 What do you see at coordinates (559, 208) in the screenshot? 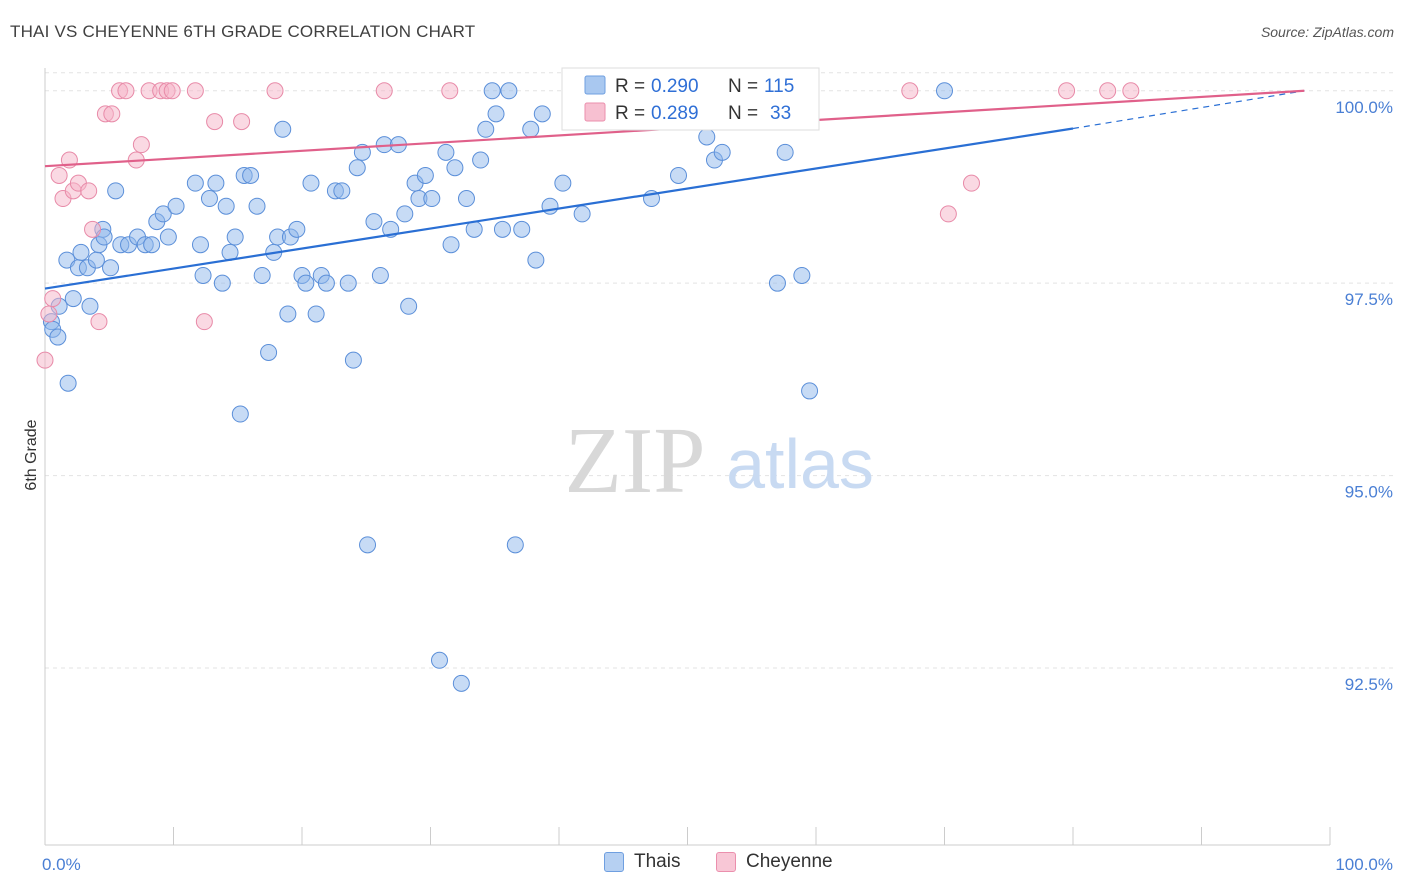
I see `thais-trend-line` at bounding box center [559, 208].